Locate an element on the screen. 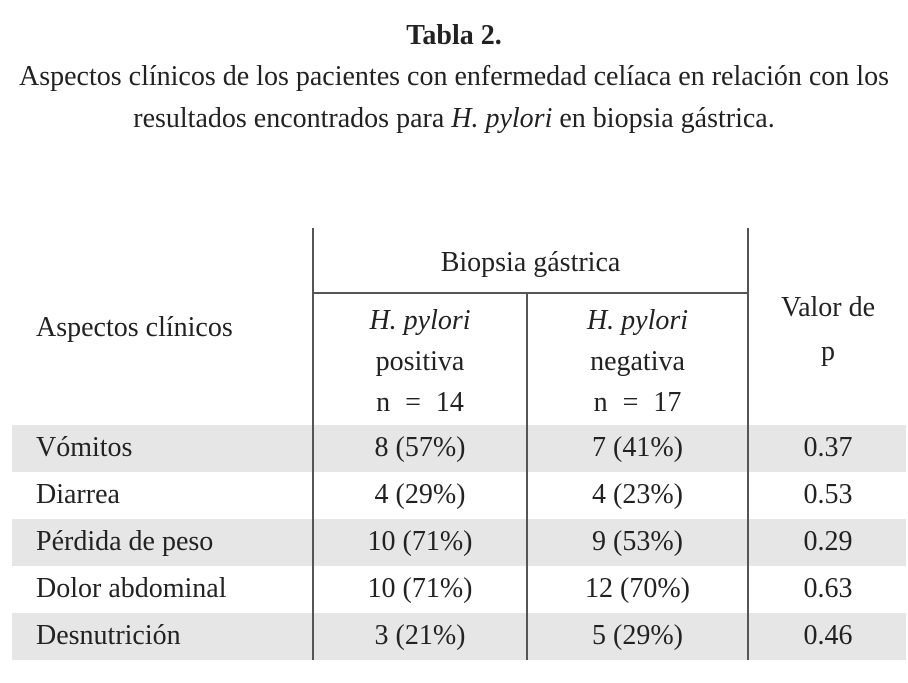 The height and width of the screenshot is (683, 908). subheader-line: n = 14 is located at coordinates (420, 402).